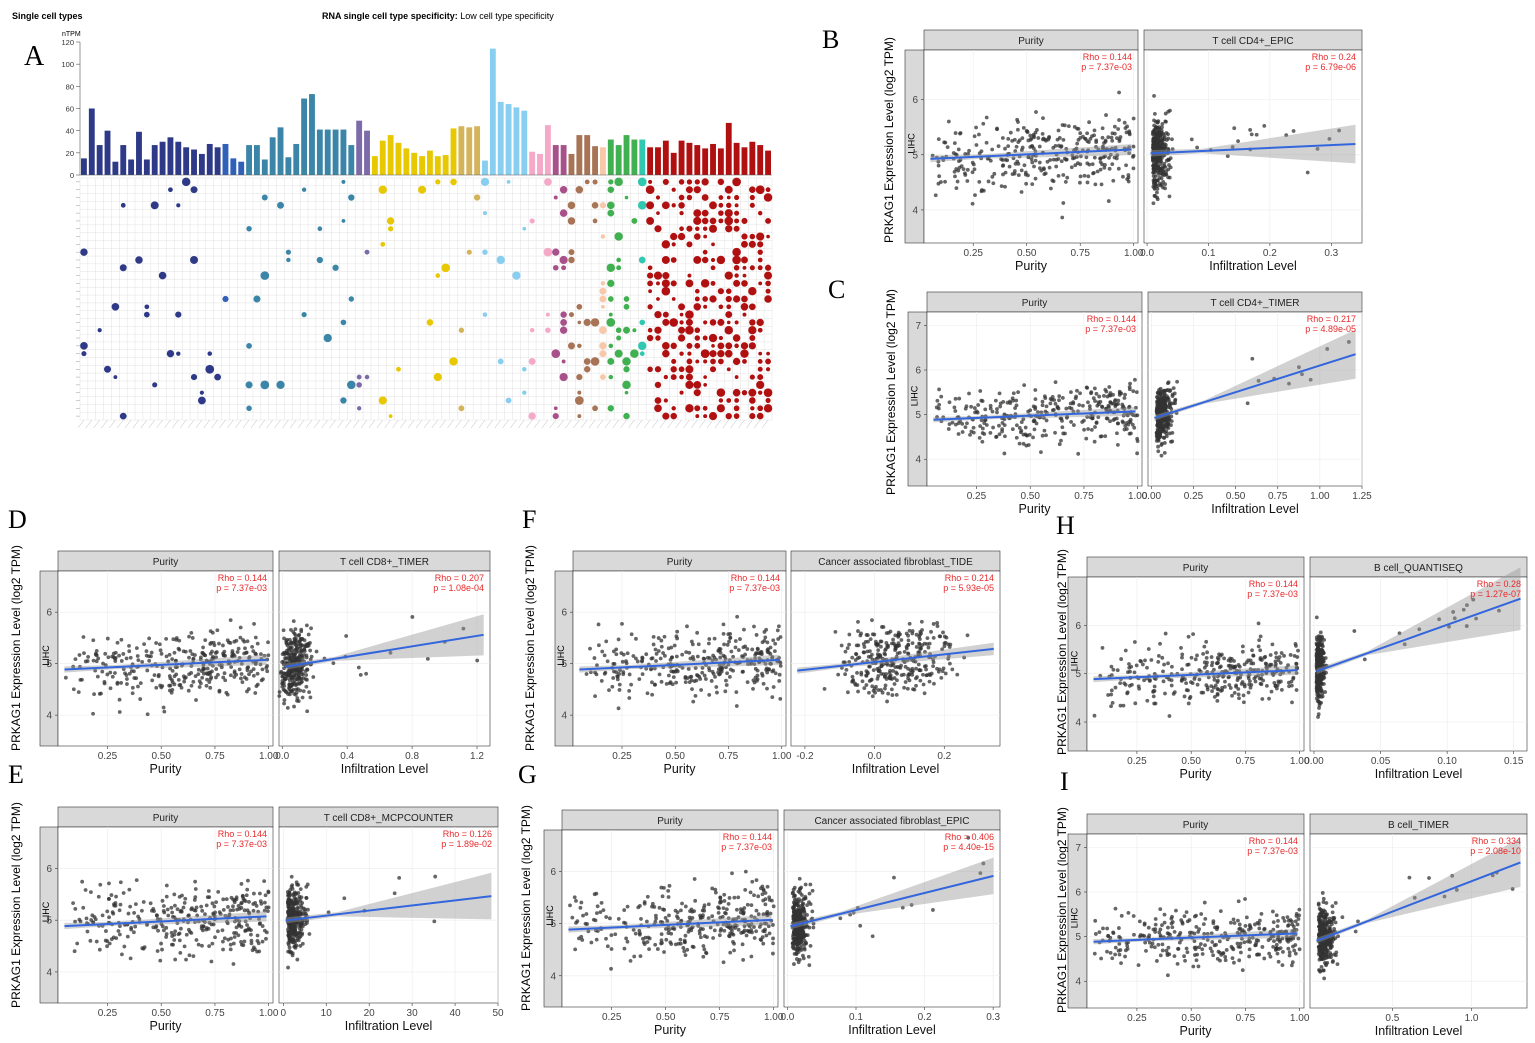 This screenshot has width=1535, height=1043. I want to click on rho-annotation: Rho = 0.144, so click(755, 578).